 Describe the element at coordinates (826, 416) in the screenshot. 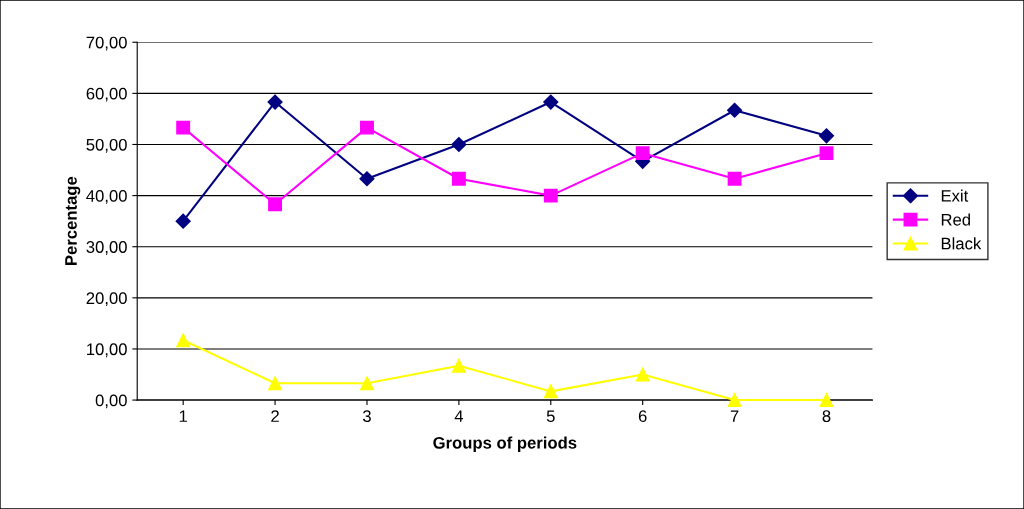

I see `x-tick-label: 8` at that location.